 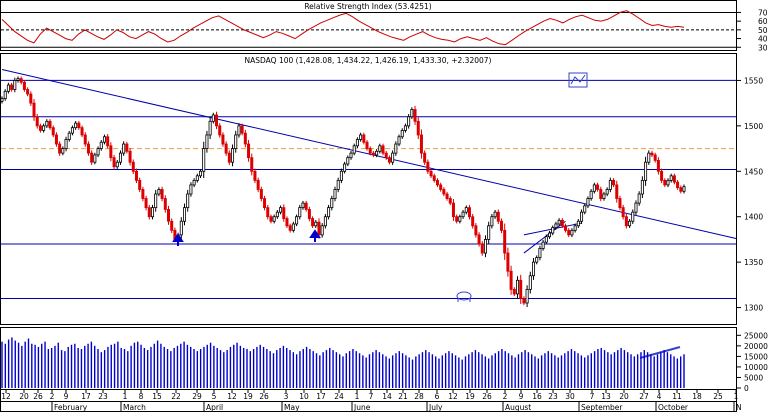 What do you see at coordinates (248, 396) in the screenshot?
I see `x-axis-day-label: 19` at bounding box center [248, 396].